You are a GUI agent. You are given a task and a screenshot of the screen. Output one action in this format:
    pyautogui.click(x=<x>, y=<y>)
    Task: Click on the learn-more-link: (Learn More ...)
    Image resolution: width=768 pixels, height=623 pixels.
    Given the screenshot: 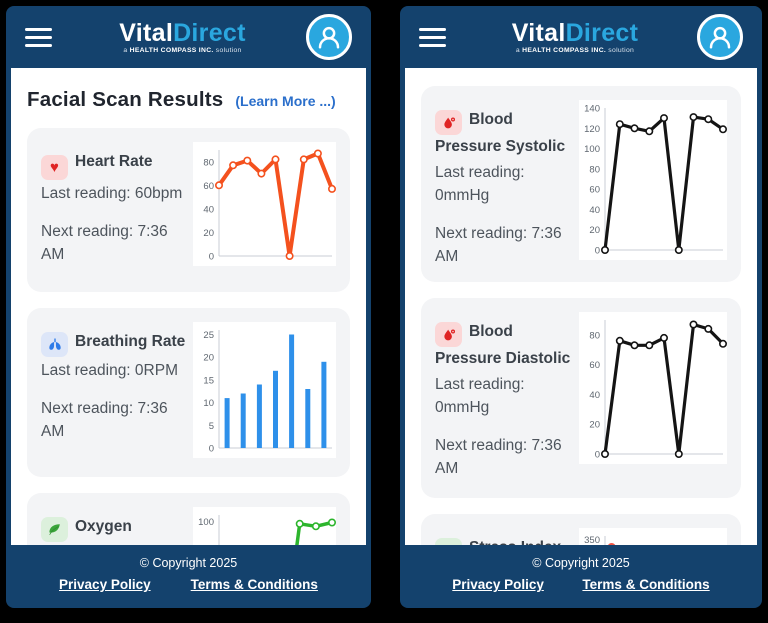 What is the action you would take?
    pyautogui.click(x=285, y=101)
    